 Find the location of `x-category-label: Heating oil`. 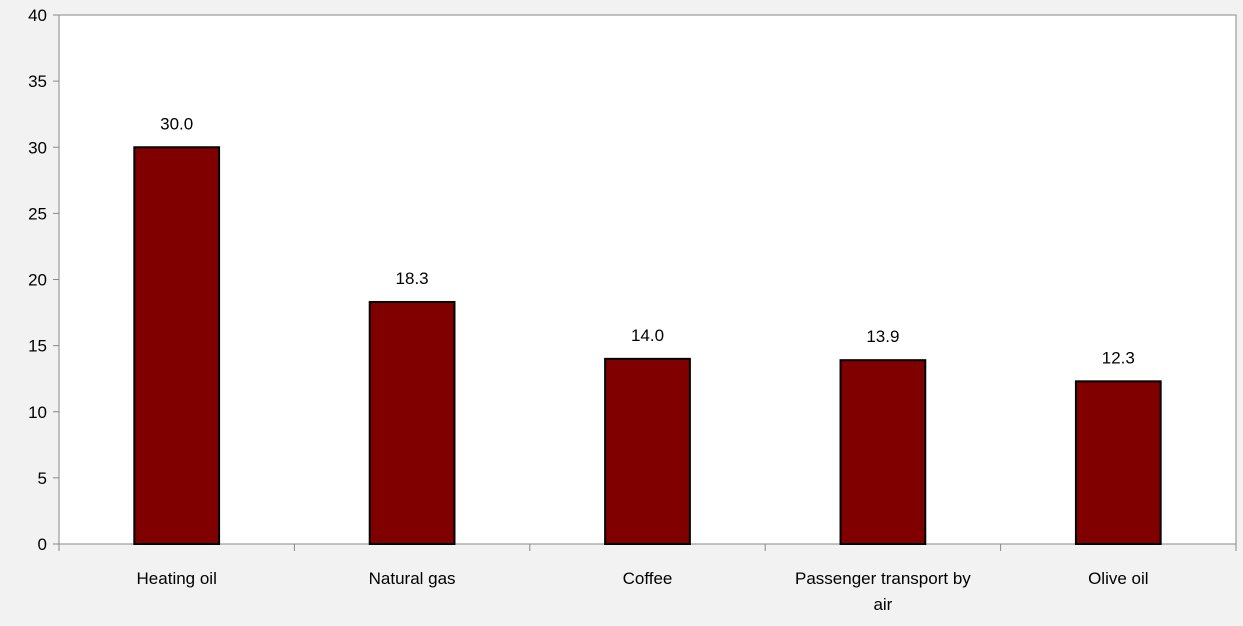

x-category-label: Heating oil is located at coordinates (177, 578).